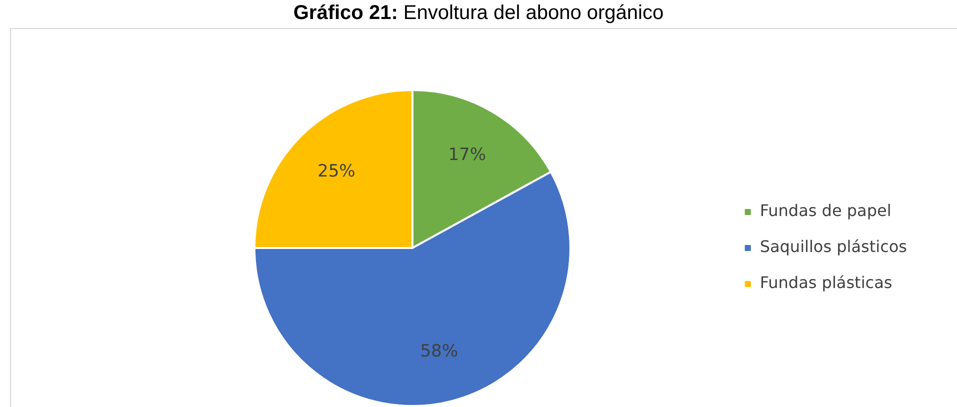  What do you see at coordinates (337, 171) in the screenshot?
I see `data-label: 25%` at bounding box center [337, 171].